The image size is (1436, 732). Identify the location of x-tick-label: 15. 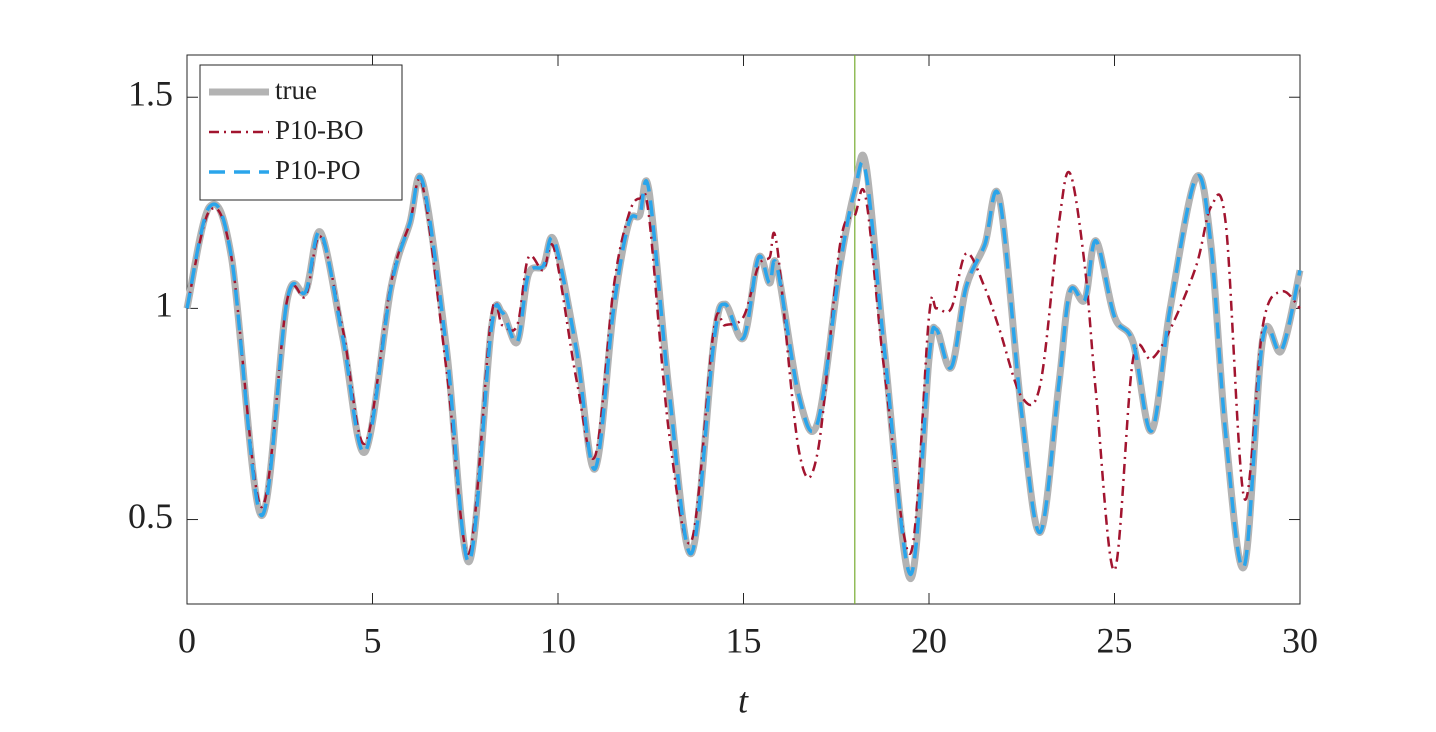
(744, 640).